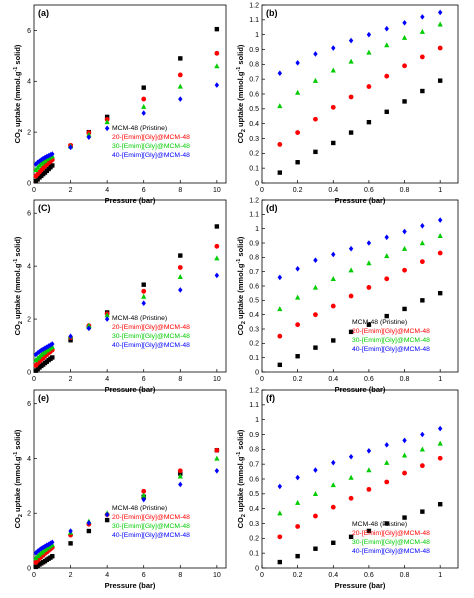  I want to click on legend-entry: 30-[Emim][Gly]@MCM-48, so click(391, 340).